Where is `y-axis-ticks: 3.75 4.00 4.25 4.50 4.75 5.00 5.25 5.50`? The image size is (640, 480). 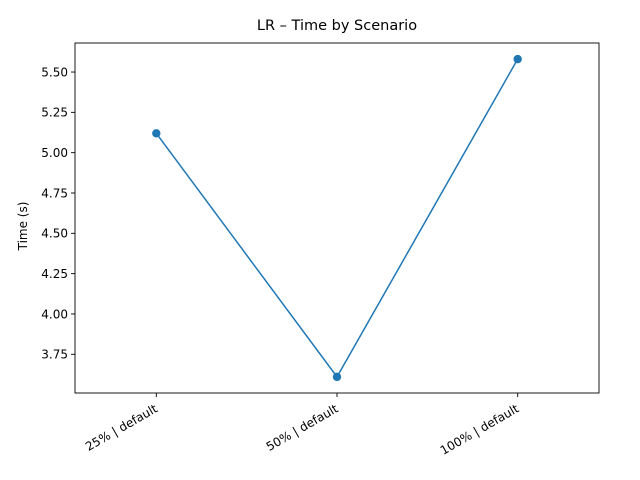 y-axis-ticks: 3.75 4.00 4.25 4.50 4.75 5.00 5.25 5.50 is located at coordinates (58, 213).